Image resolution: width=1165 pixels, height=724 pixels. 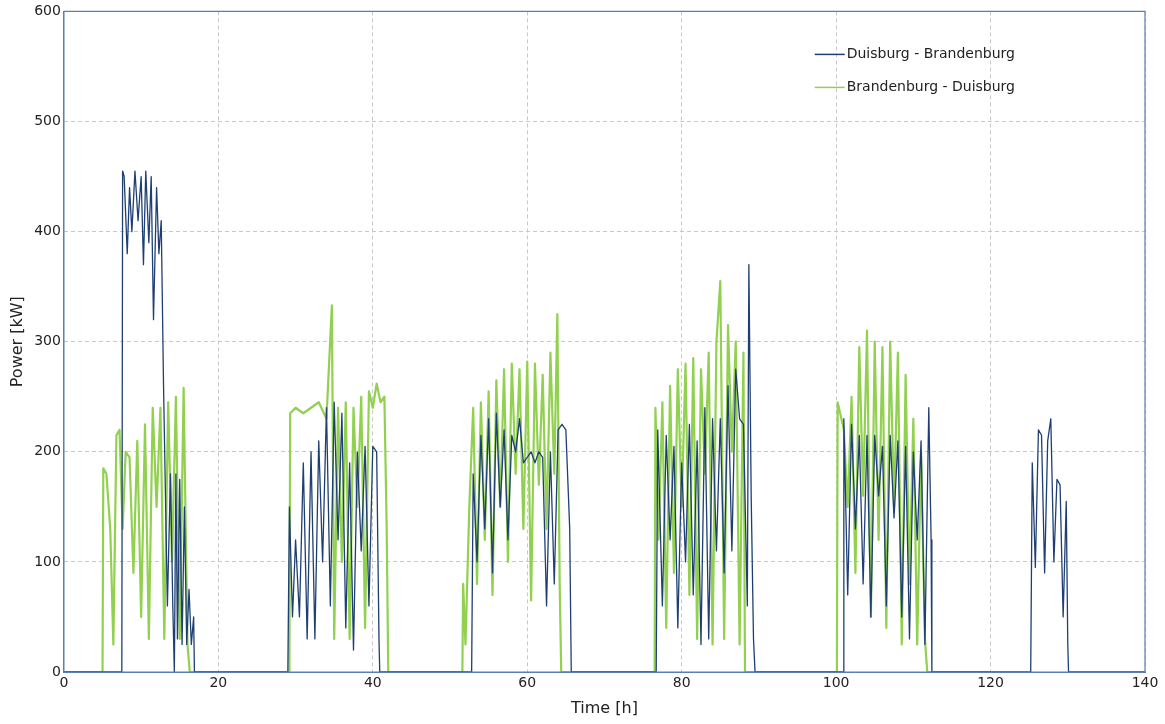 I want to click on y-tick-label: 500, so click(x=47, y=120).